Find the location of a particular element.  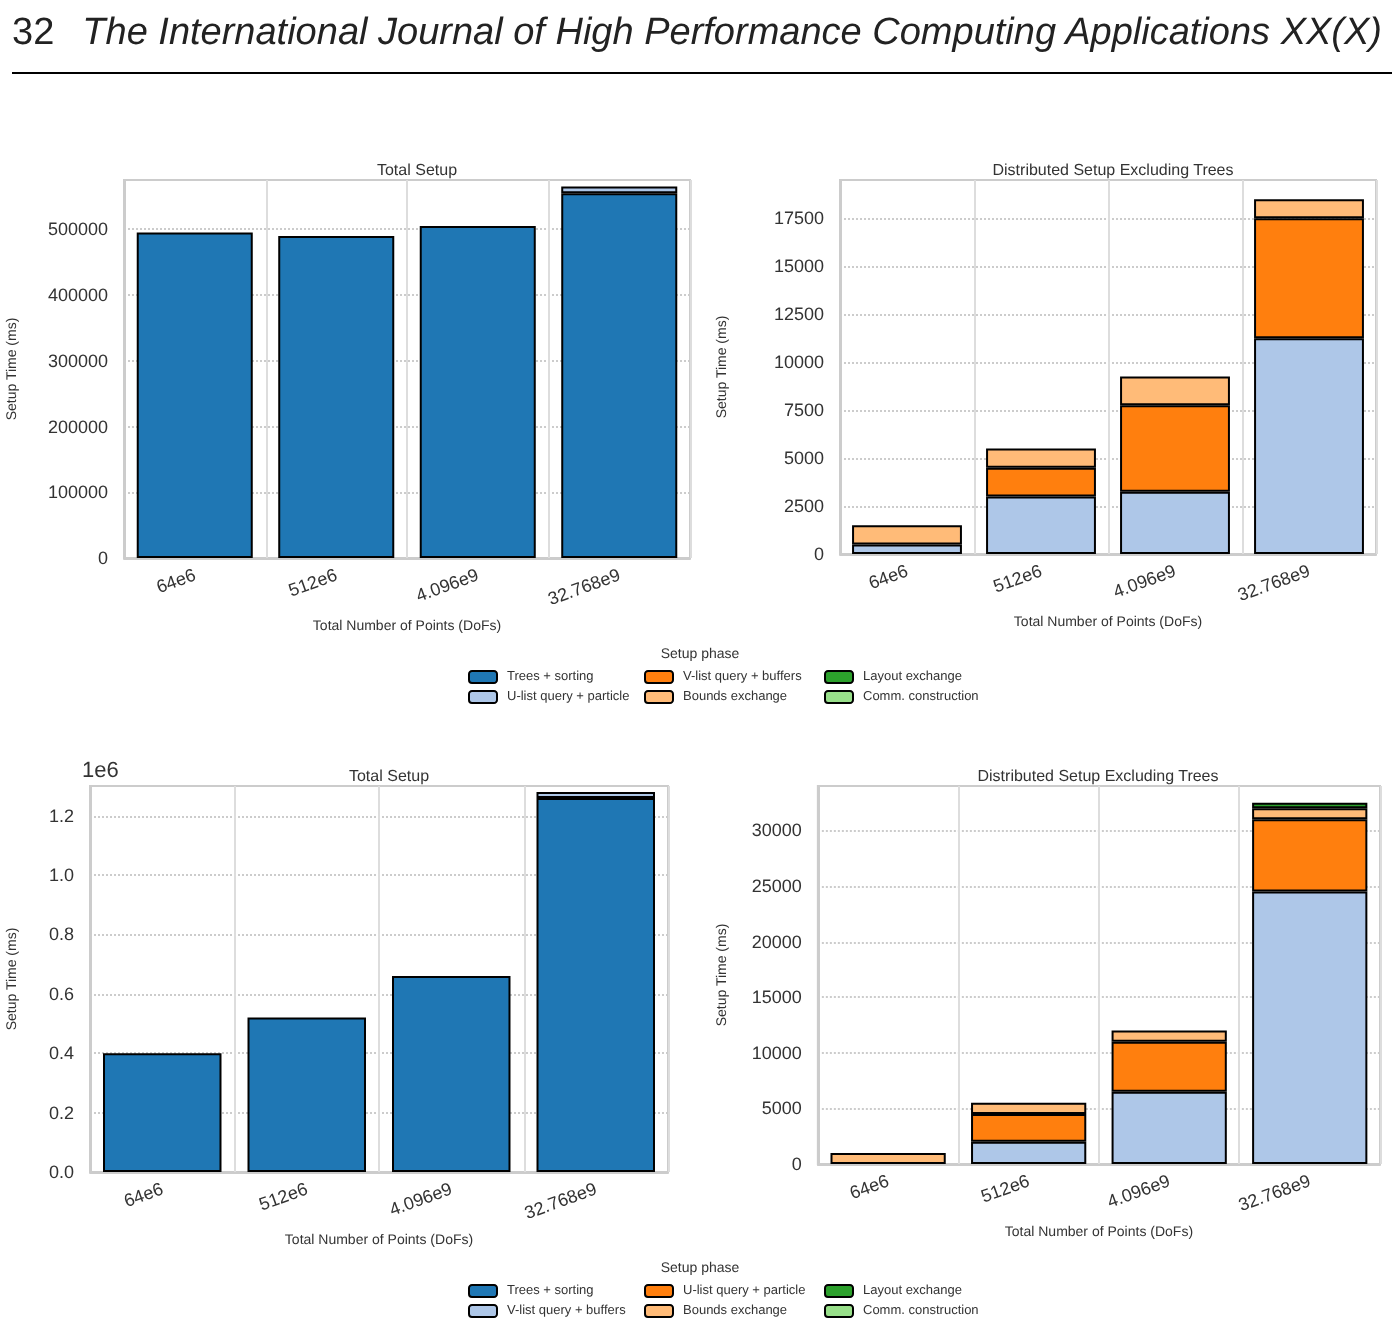

y-tick-label: 0.4 is located at coordinates (61, 1053).